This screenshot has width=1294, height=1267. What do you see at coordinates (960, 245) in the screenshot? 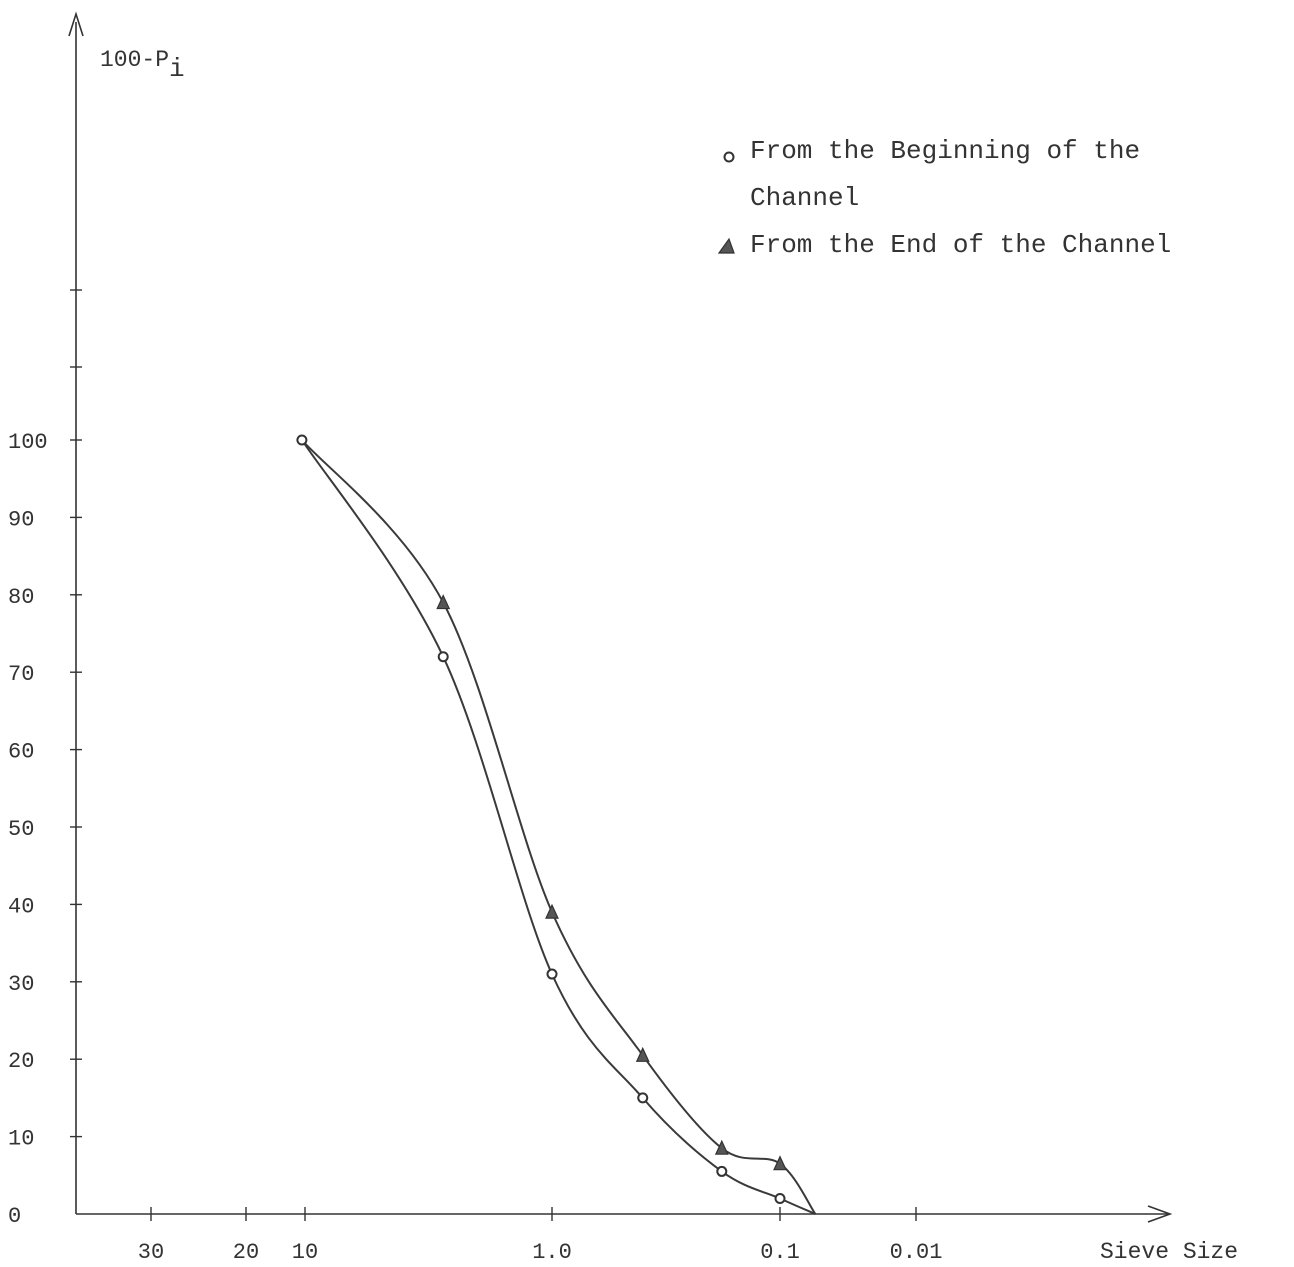
I see `legend-label-end: From the End of the Channel` at bounding box center [960, 245].